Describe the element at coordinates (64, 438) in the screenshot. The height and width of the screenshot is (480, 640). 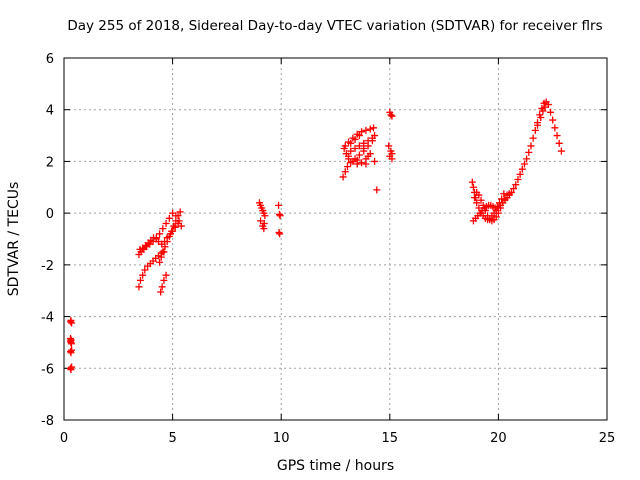
I see `x-tick-label: 0` at that location.